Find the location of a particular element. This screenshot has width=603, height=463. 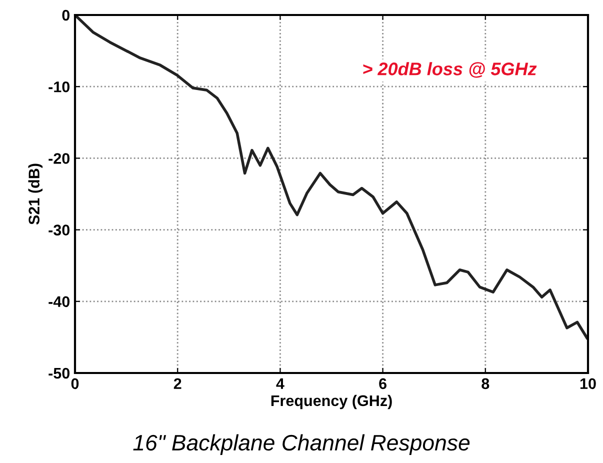

x-tick-label: 6 is located at coordinates (382, 384).